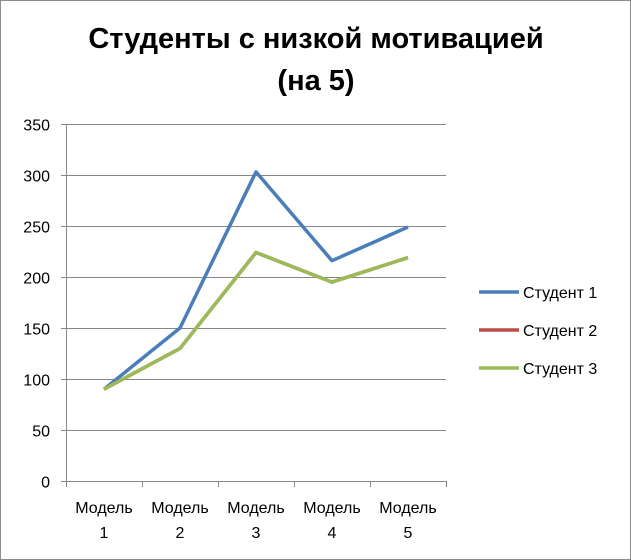 The image size is (631, 560). Describe the element at coordinates (315, 39) in the screenshot. I see `chart-title-line-1: Студенты с низкой мотивацией` at that location.